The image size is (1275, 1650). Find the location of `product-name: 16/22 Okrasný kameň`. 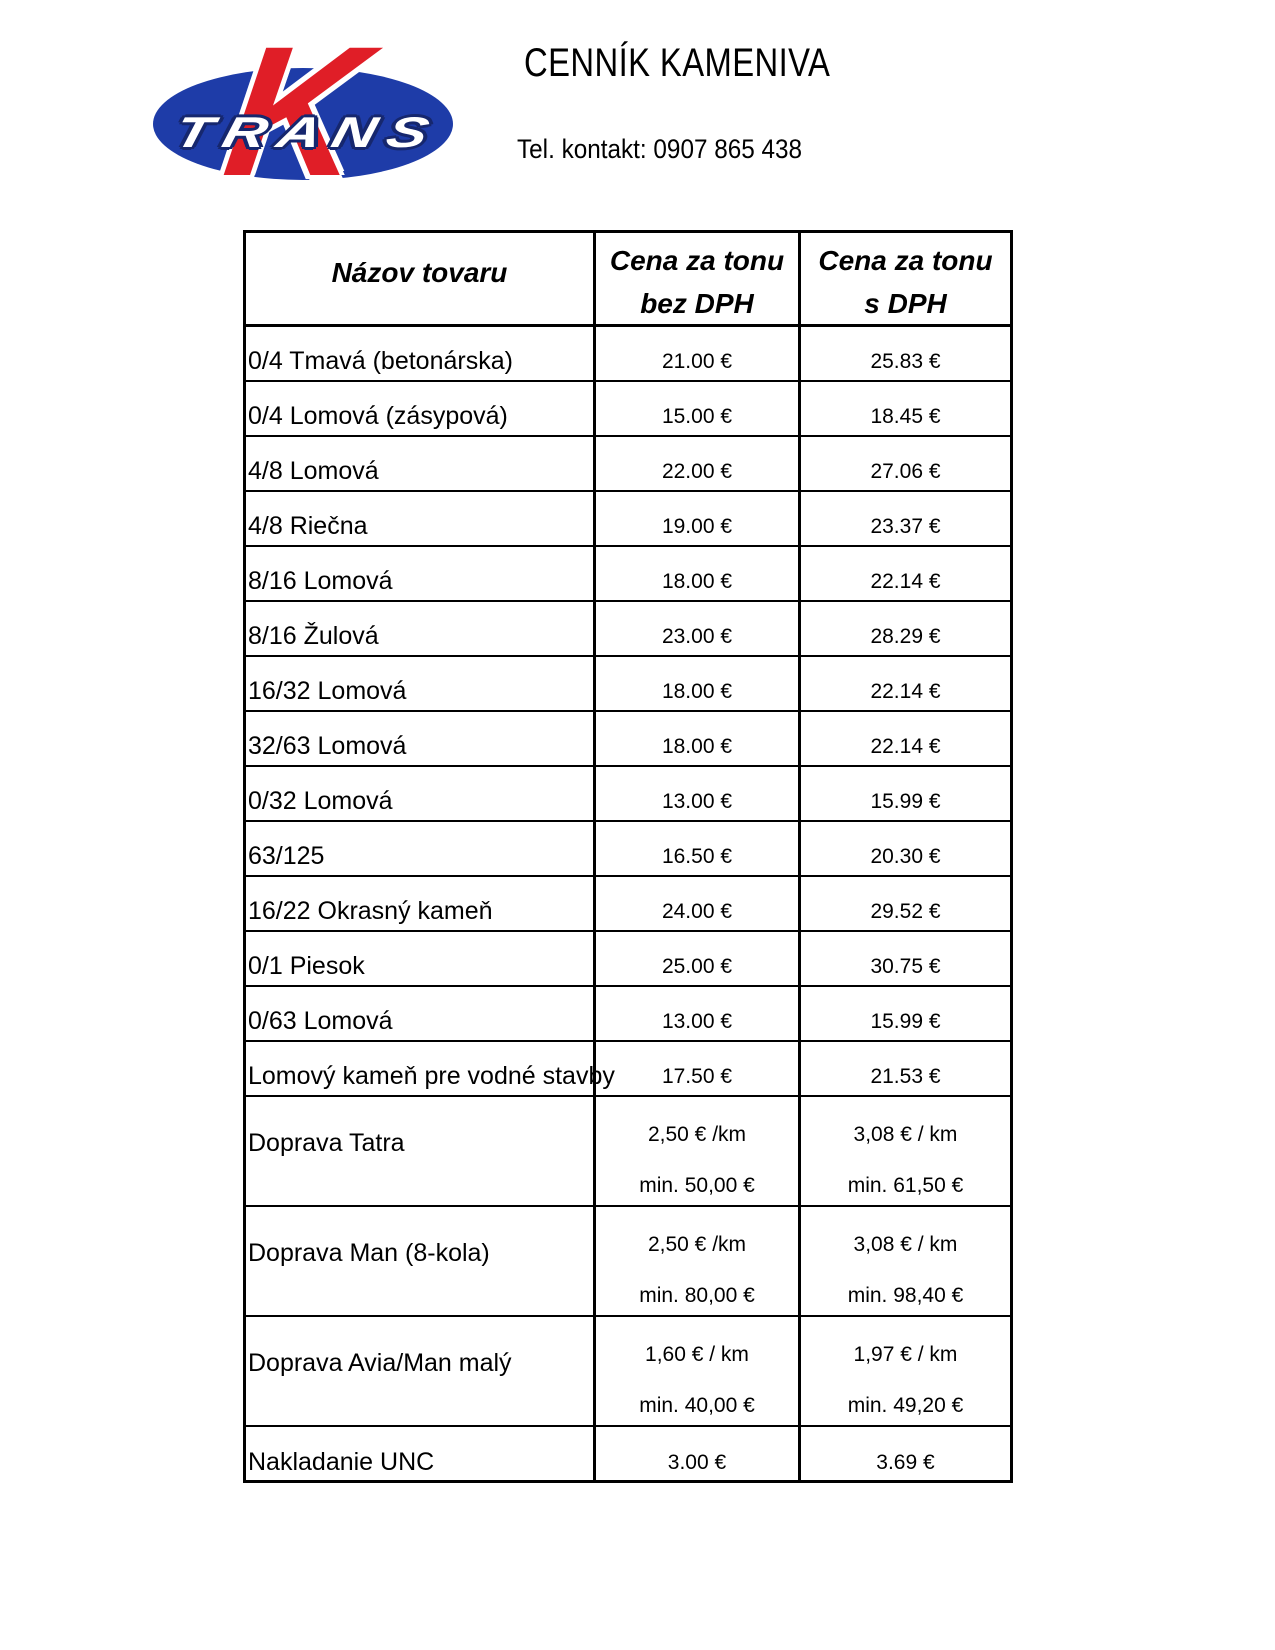

product-name: 16/22 Okrasný kameň is located at coordinates (419, 902).